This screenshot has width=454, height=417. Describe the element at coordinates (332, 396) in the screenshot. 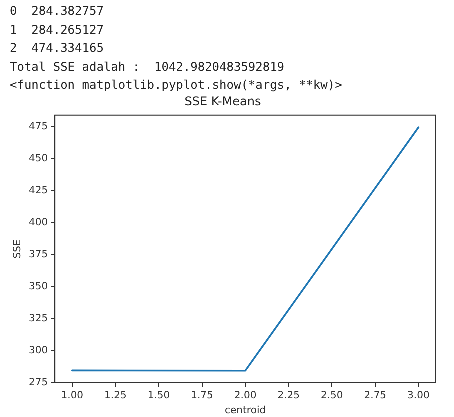

I see `x-tick-label: 2.50` at that location.